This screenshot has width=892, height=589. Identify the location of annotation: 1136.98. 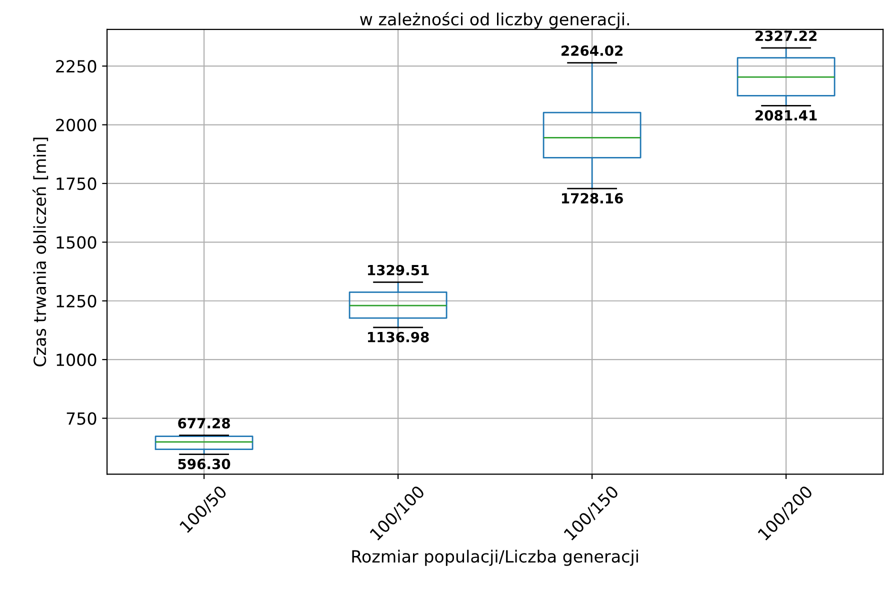
(398, 337).